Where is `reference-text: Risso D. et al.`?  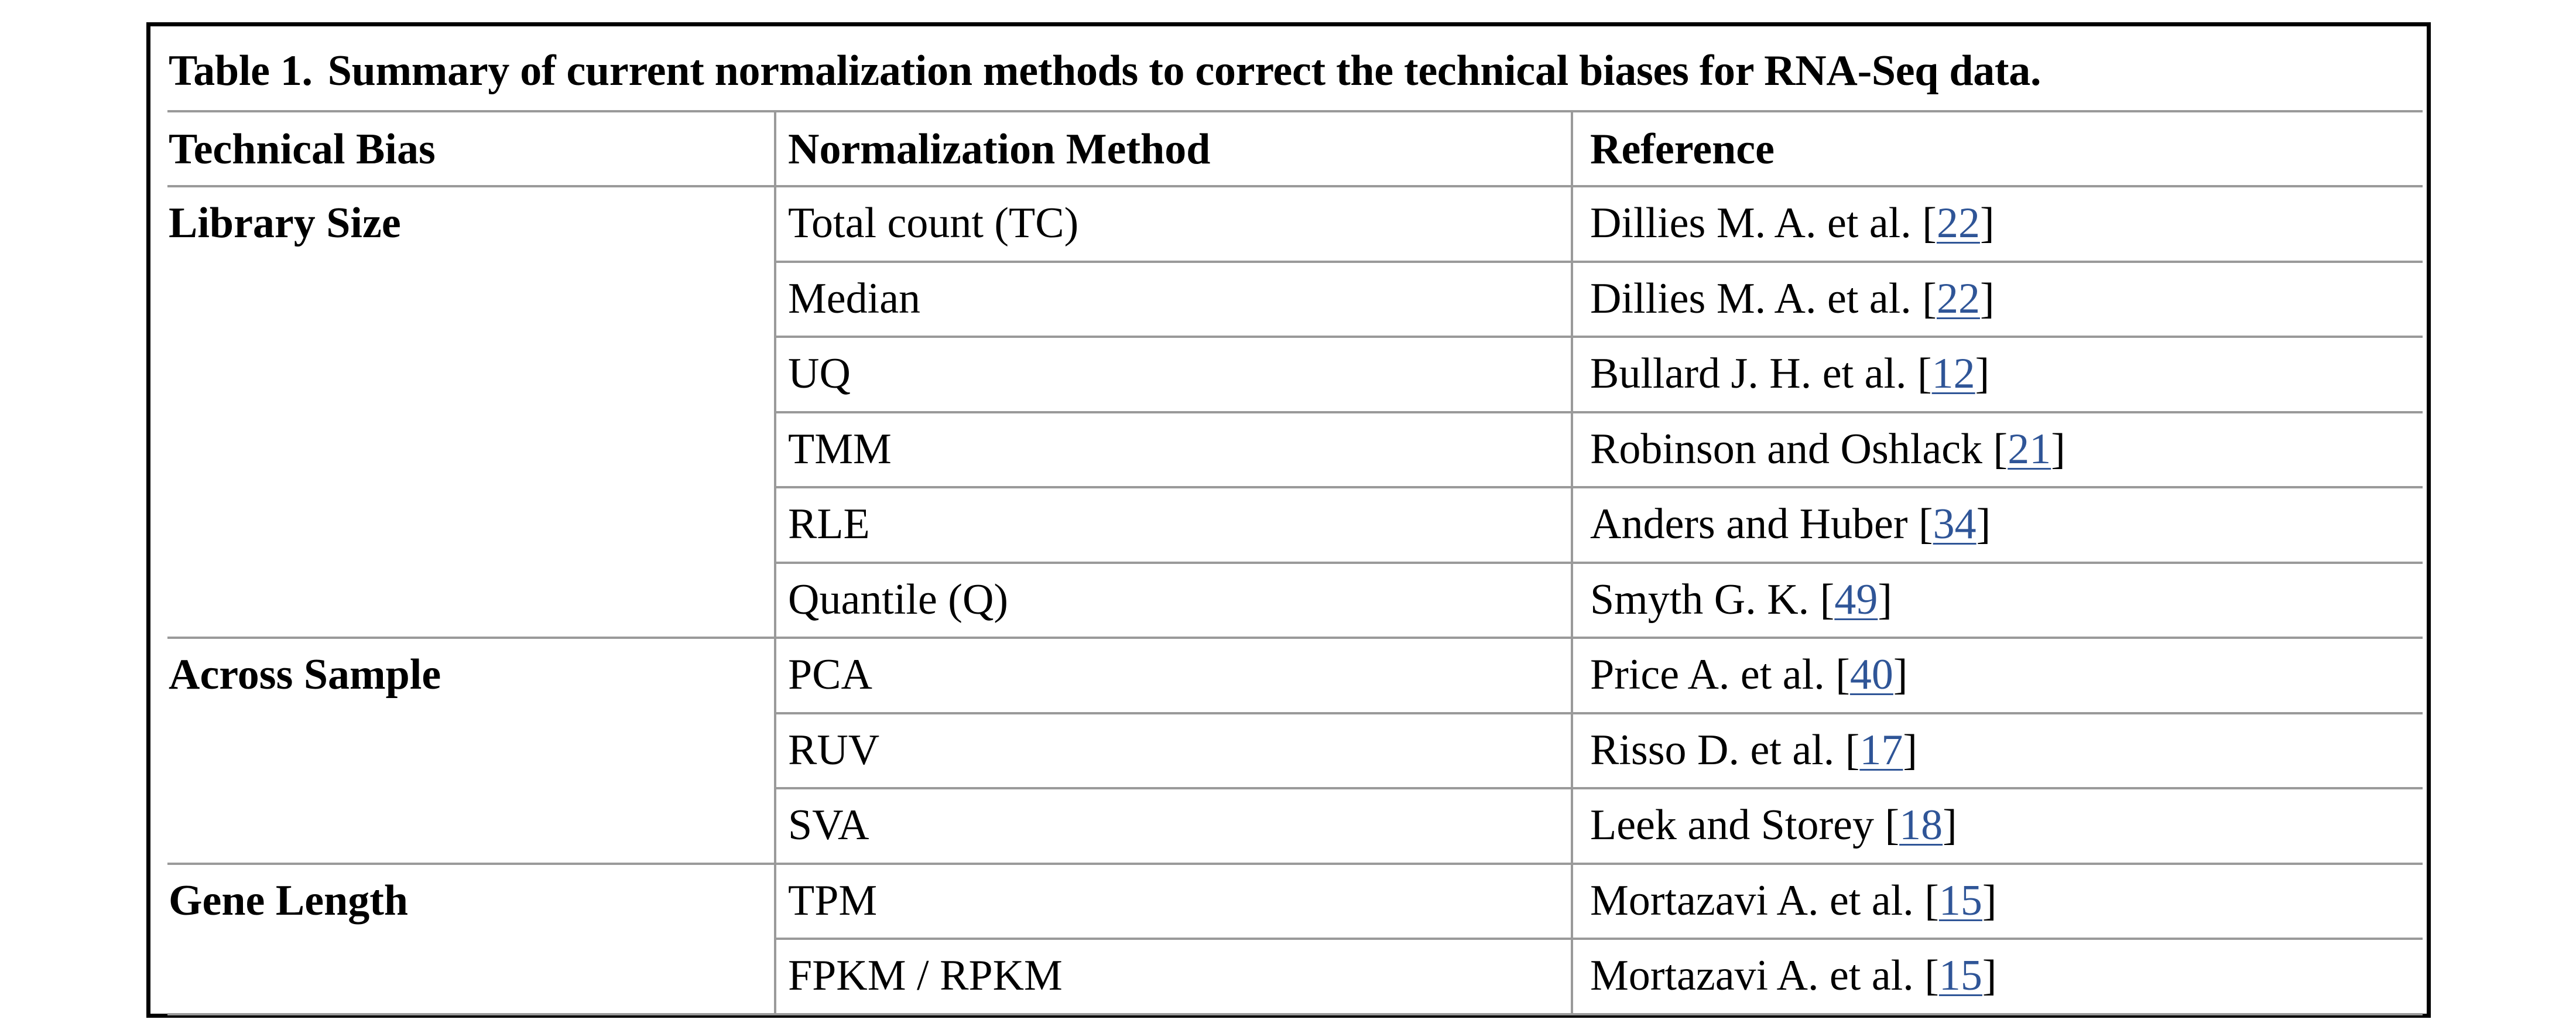
reference-text: Risso D. et al. is located at coordinates (1712, 750).